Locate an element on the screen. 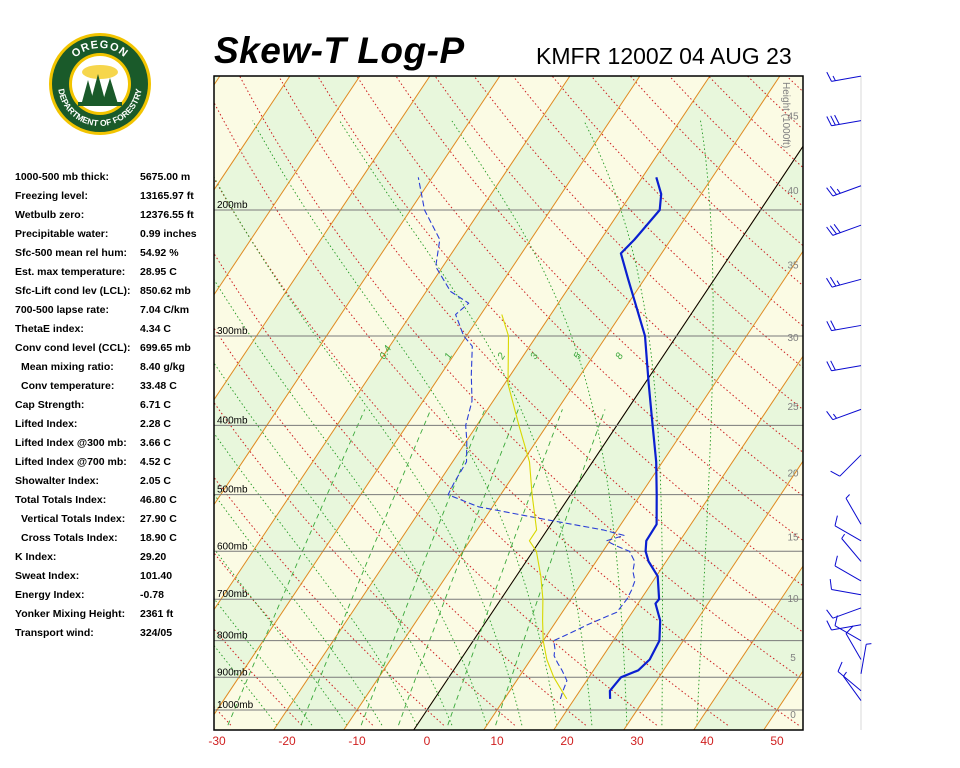 This screenshot has width=960, height=768. height-axis-label: Height (1000ft) is located at coordinates (785, 115).